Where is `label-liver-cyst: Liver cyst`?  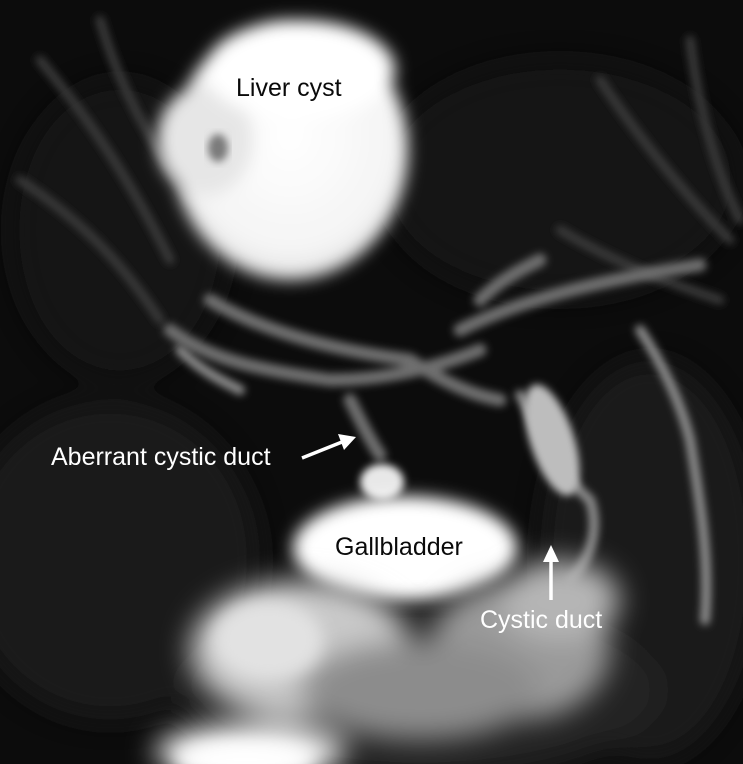
label-liver-cyst: Liver cyst is located at coordinates (289, 88).